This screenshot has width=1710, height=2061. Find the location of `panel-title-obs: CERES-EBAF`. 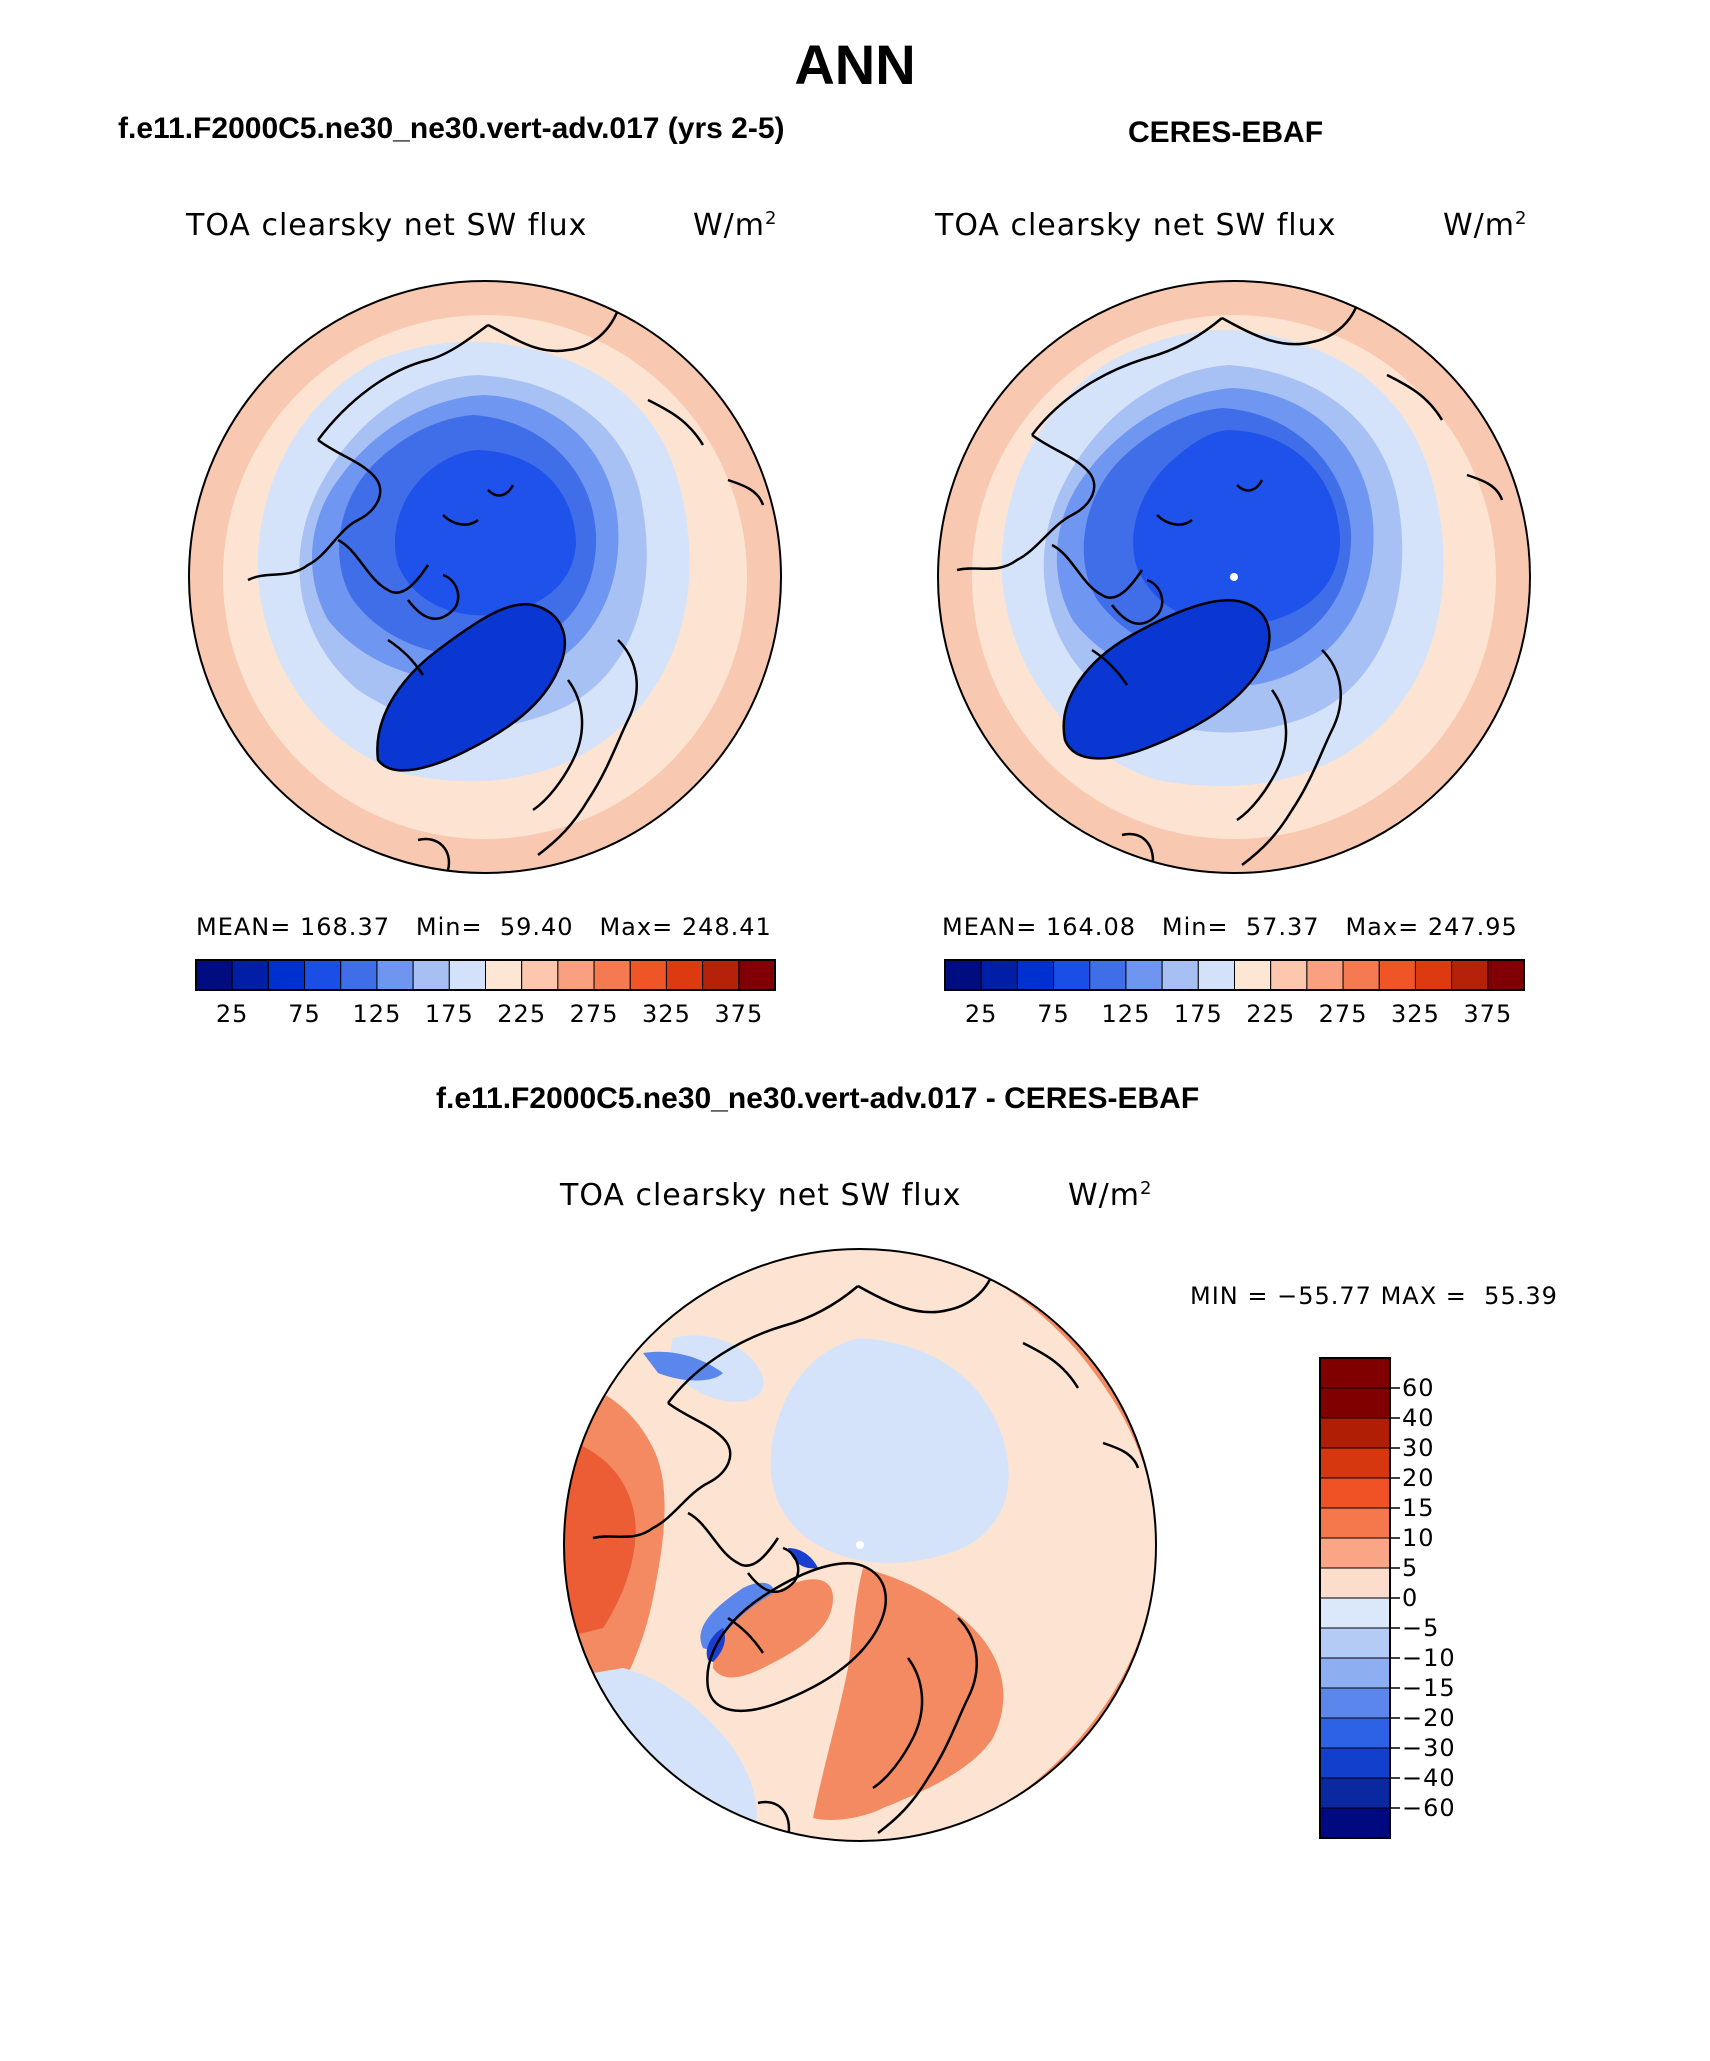

panel-title-obs: CERES-EBAF is located at coordinates (1226, 132).